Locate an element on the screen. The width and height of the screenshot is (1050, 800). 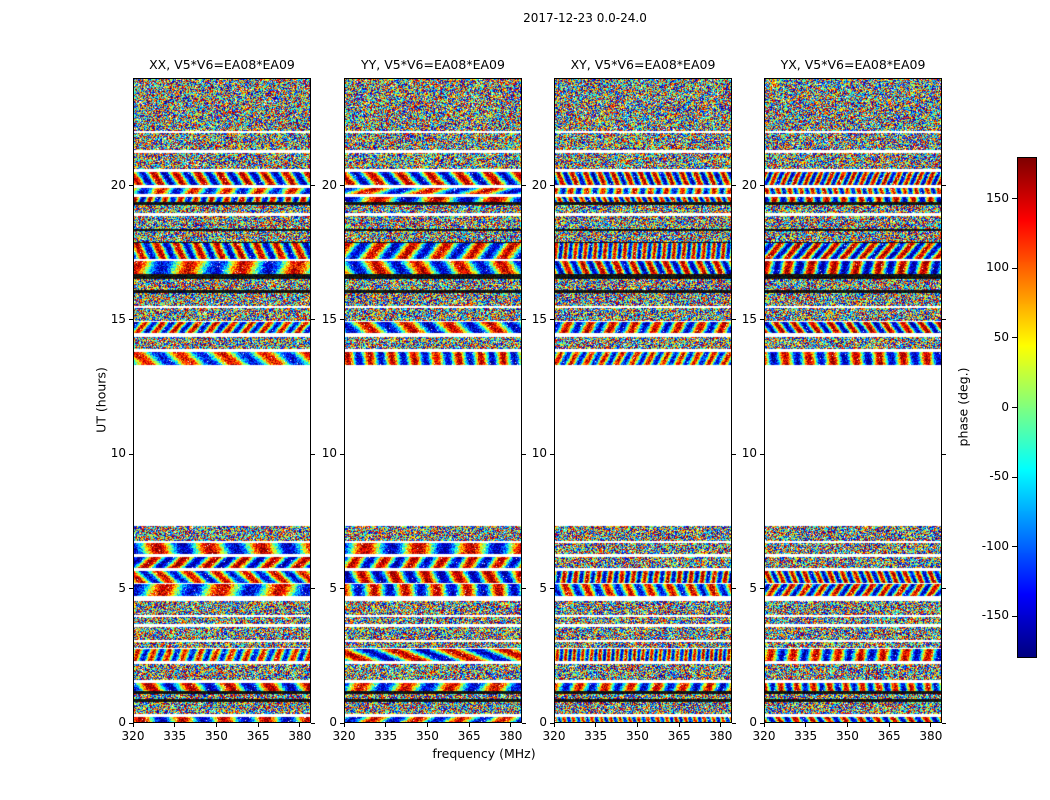
panel-title: XY, V5*V6=EA08*EA09 is located at coordinates (643, 64).